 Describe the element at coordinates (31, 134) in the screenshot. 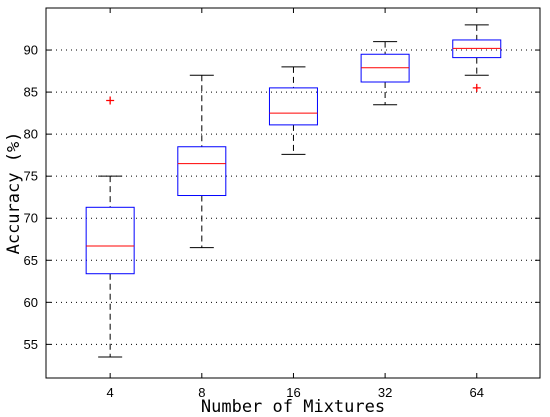

I see `y-tick-label-80: 80` at that location.